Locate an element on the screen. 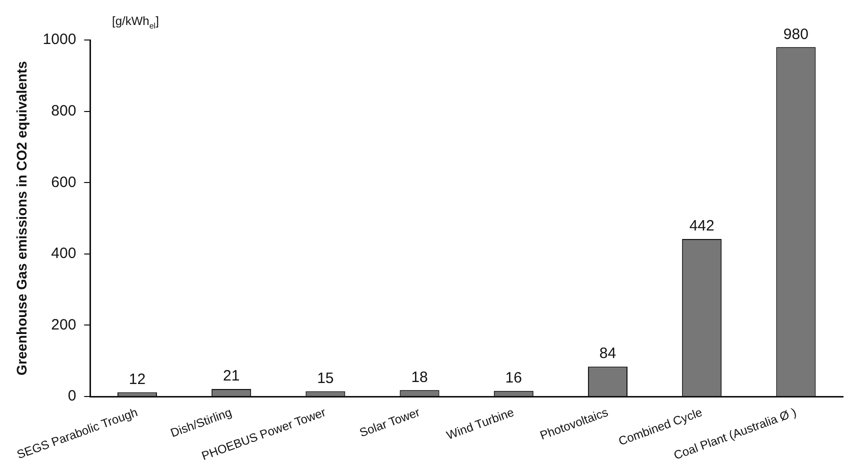  y-tick-label: 600 is located at coordinates (63, 182).